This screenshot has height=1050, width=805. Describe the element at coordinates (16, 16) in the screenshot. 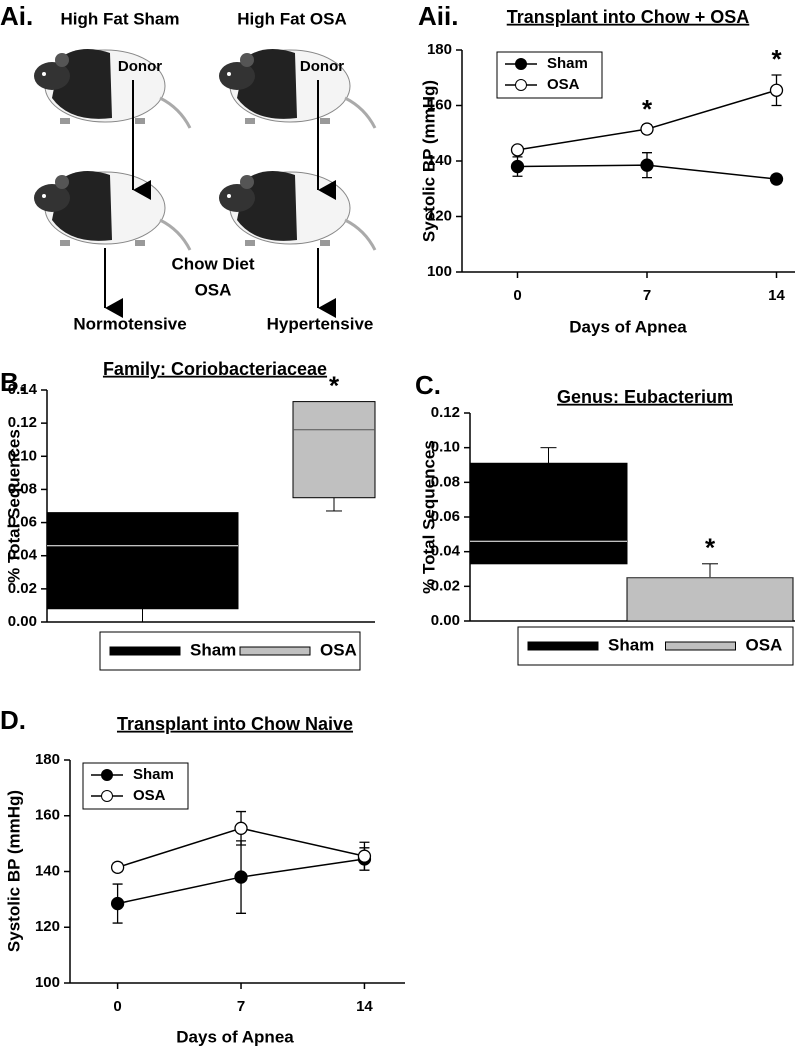

I see `panel-label: Ai.` at that location.